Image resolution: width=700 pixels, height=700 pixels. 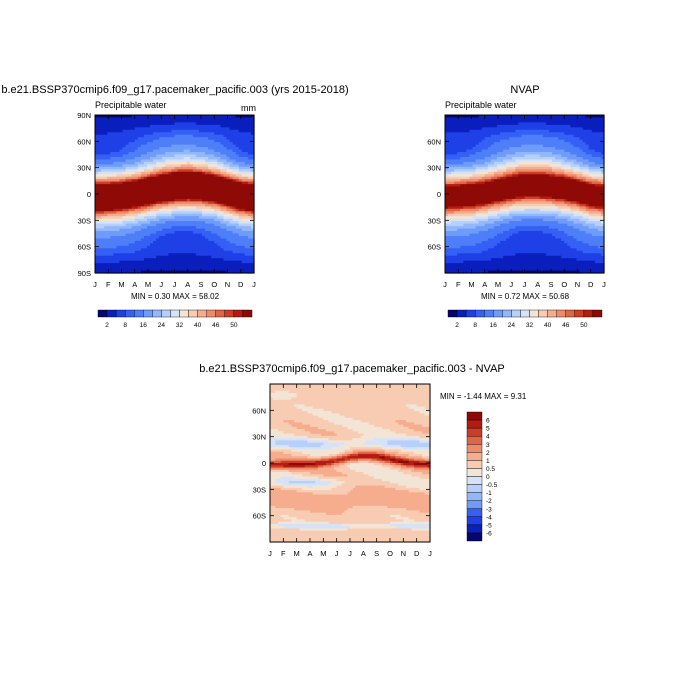 What do you see at coordinates (125, 325) in the screenshot?
I see `colorbar-label: 8` at bounding box center [125, 325].